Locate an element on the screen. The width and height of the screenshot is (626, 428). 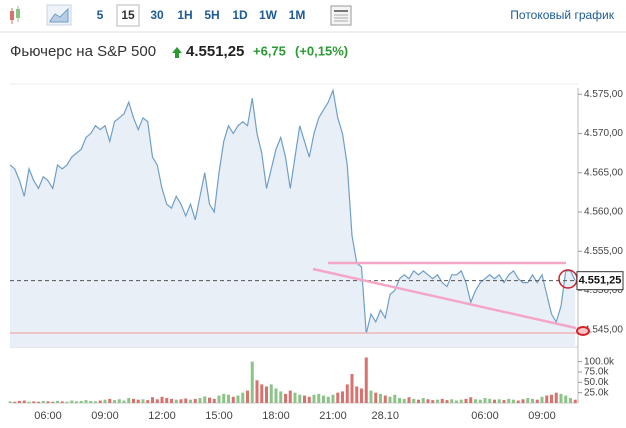
up-arrow is located at coordinates (177, 52).